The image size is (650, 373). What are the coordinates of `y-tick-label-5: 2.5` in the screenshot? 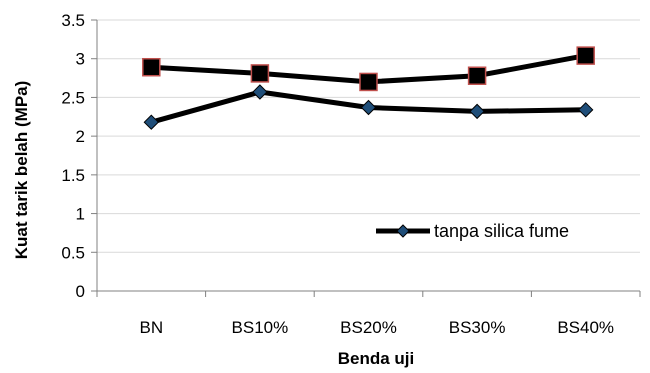 It's located at (73, 97).